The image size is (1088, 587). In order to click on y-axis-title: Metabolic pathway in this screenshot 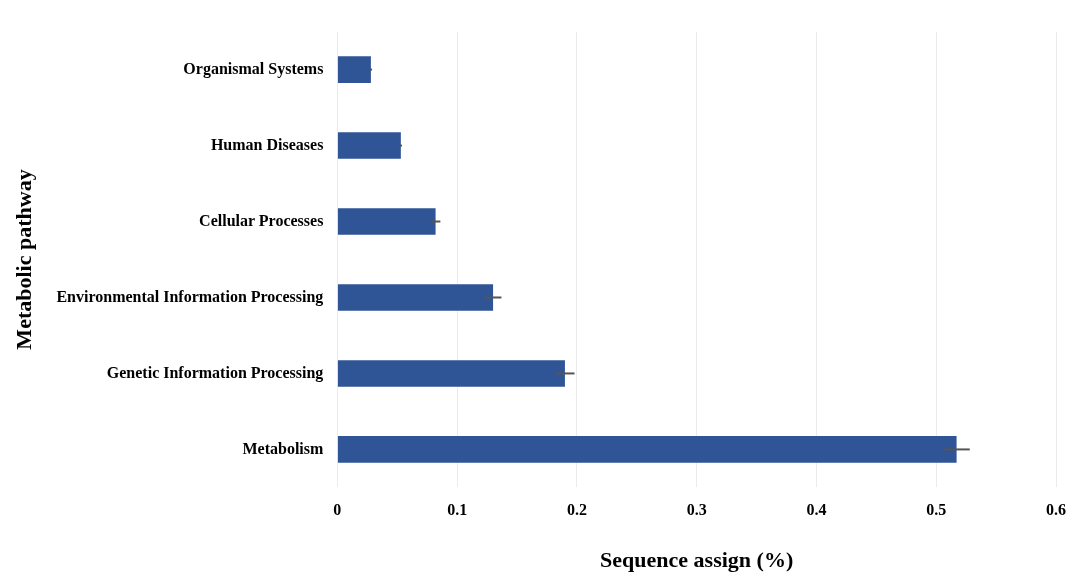, I will do `click(23, 259)`.